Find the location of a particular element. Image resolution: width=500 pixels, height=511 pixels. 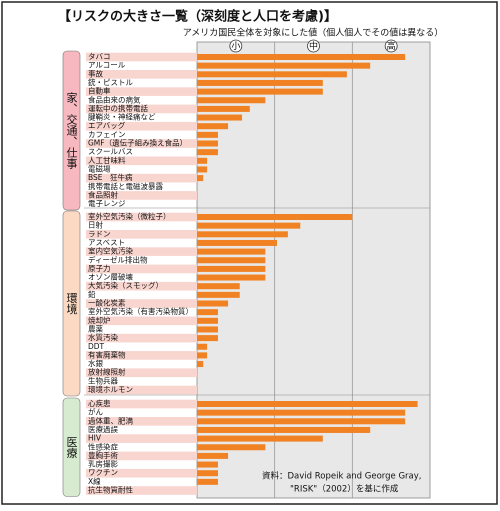

category-label: 心疾患 is located at coordinates (99, 403).